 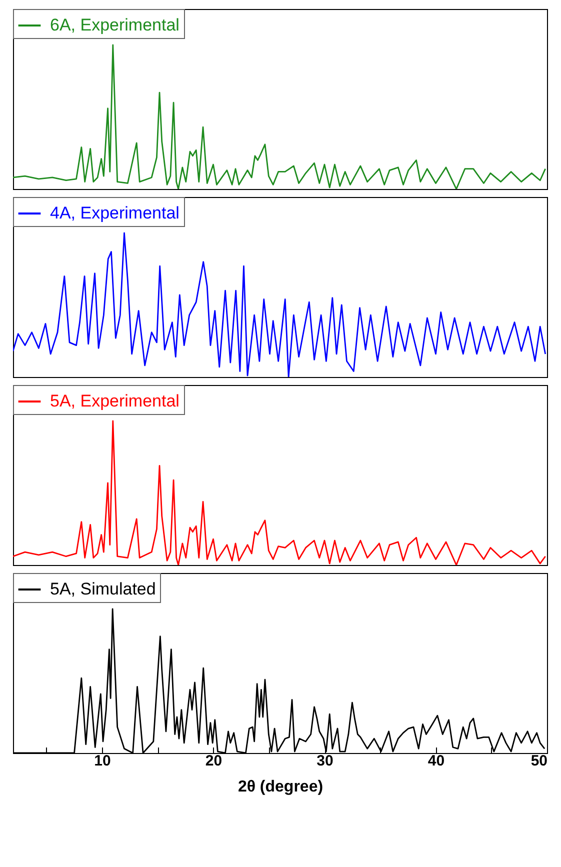 I want to click on x-tick-label: 40, so click(x=436, y=761).